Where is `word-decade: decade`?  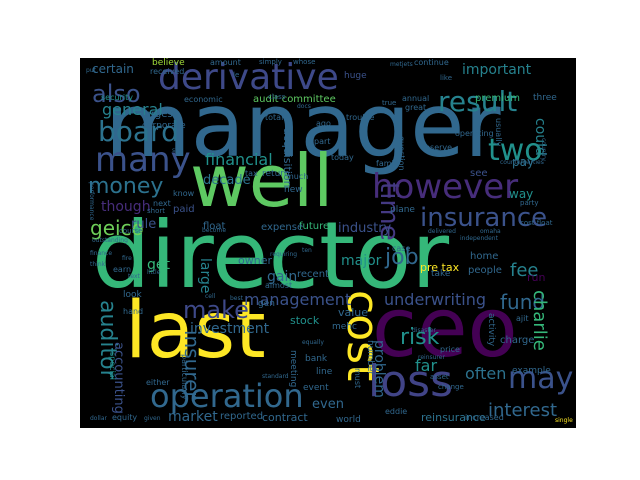 word-decade: decade is located at coordinates (227, 180).